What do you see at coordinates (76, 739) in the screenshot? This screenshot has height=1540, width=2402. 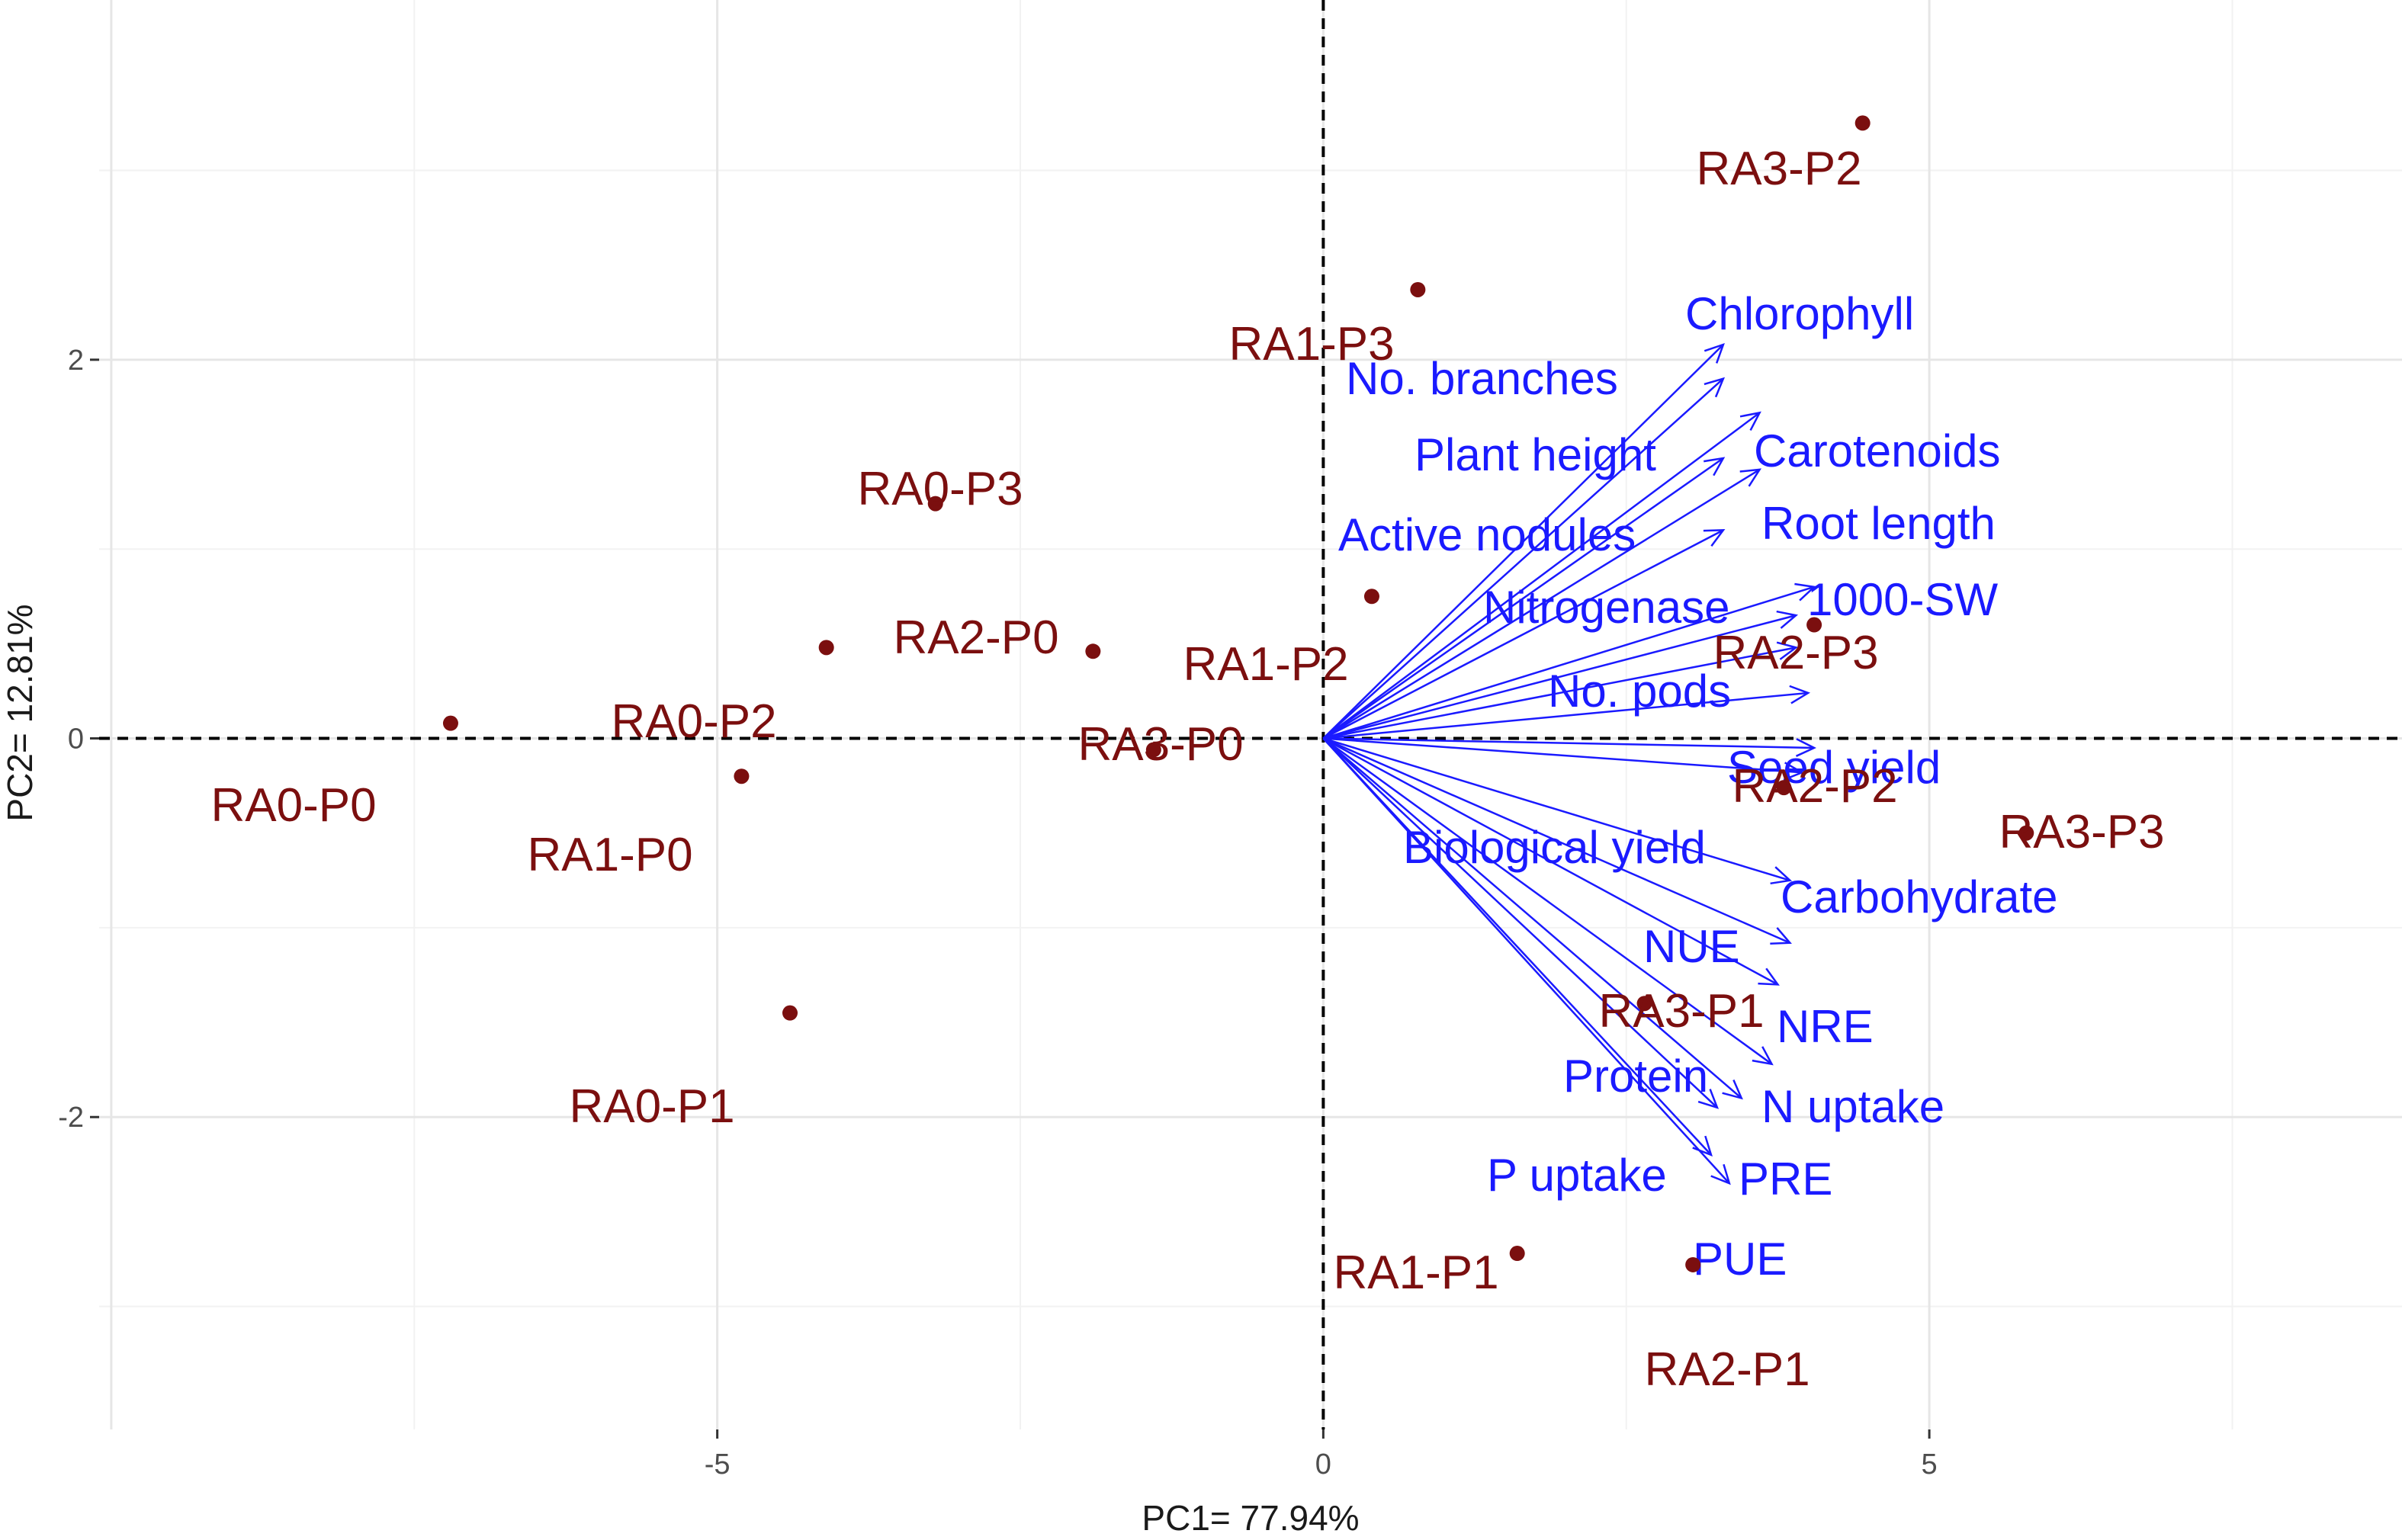 I see `y-tick-label: 0` at bounding box center [76, 739].